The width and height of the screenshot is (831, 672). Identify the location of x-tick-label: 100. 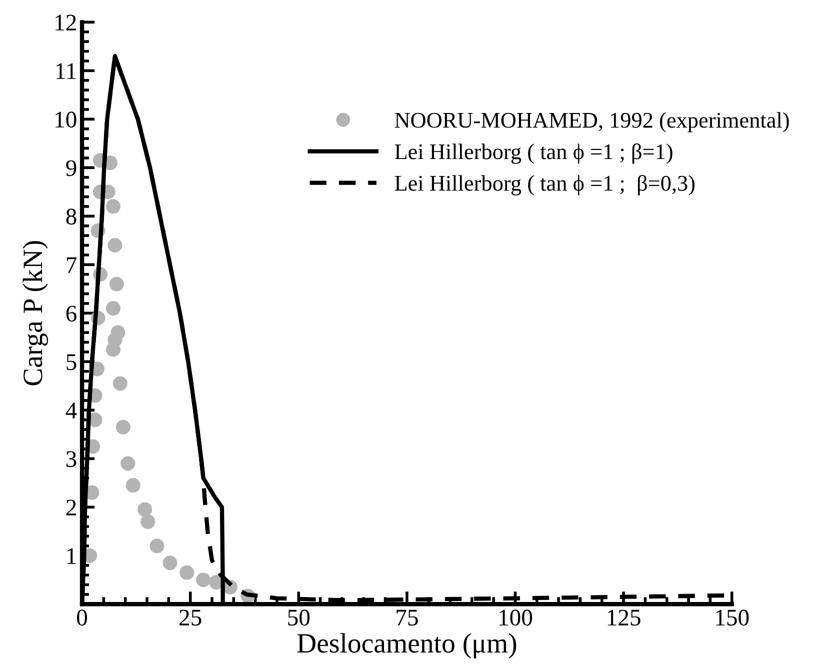
(516, 618).